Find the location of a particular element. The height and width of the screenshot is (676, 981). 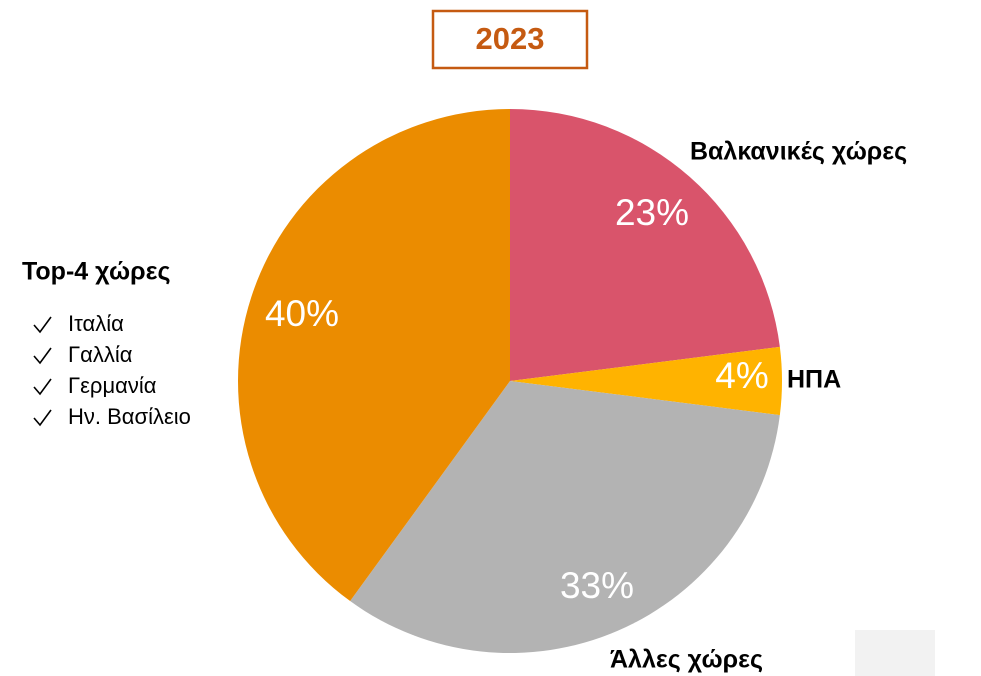

category-label: Βαλκανικές χώρες is located at coordinates (798, 152).